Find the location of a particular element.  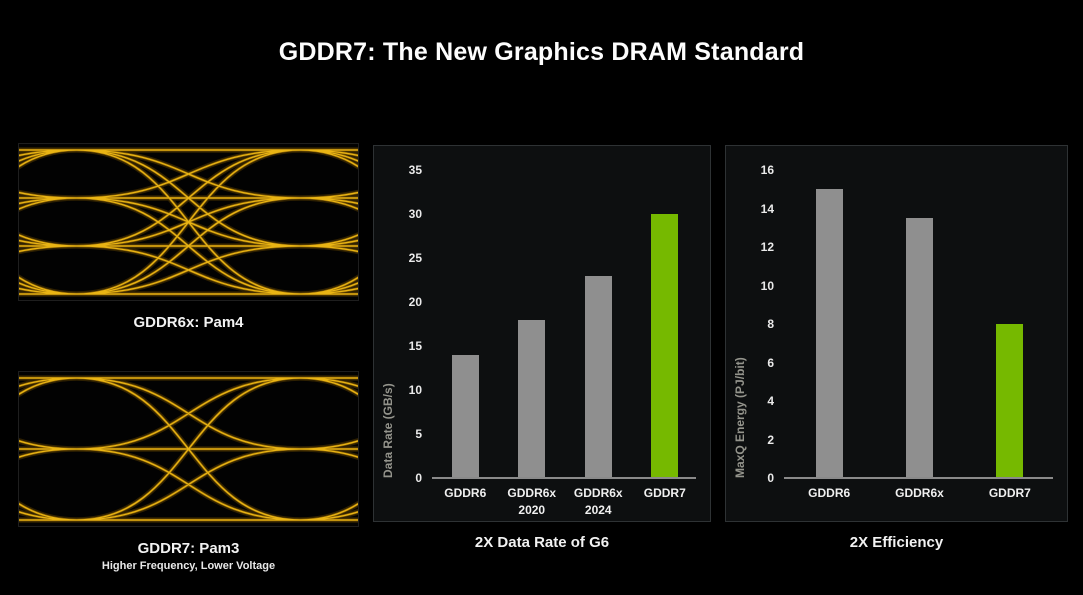

x-label-gddr6x-2024: GDDR6x 2024 is located at coordinates (598, 502).